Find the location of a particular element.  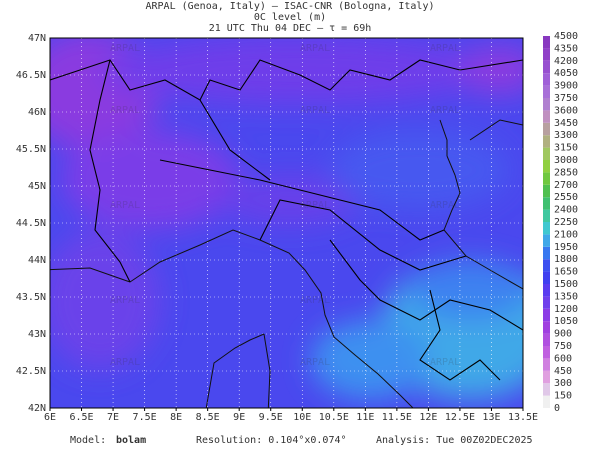

lon-tick-label: 6.5E is located at coordinates (81, 417).